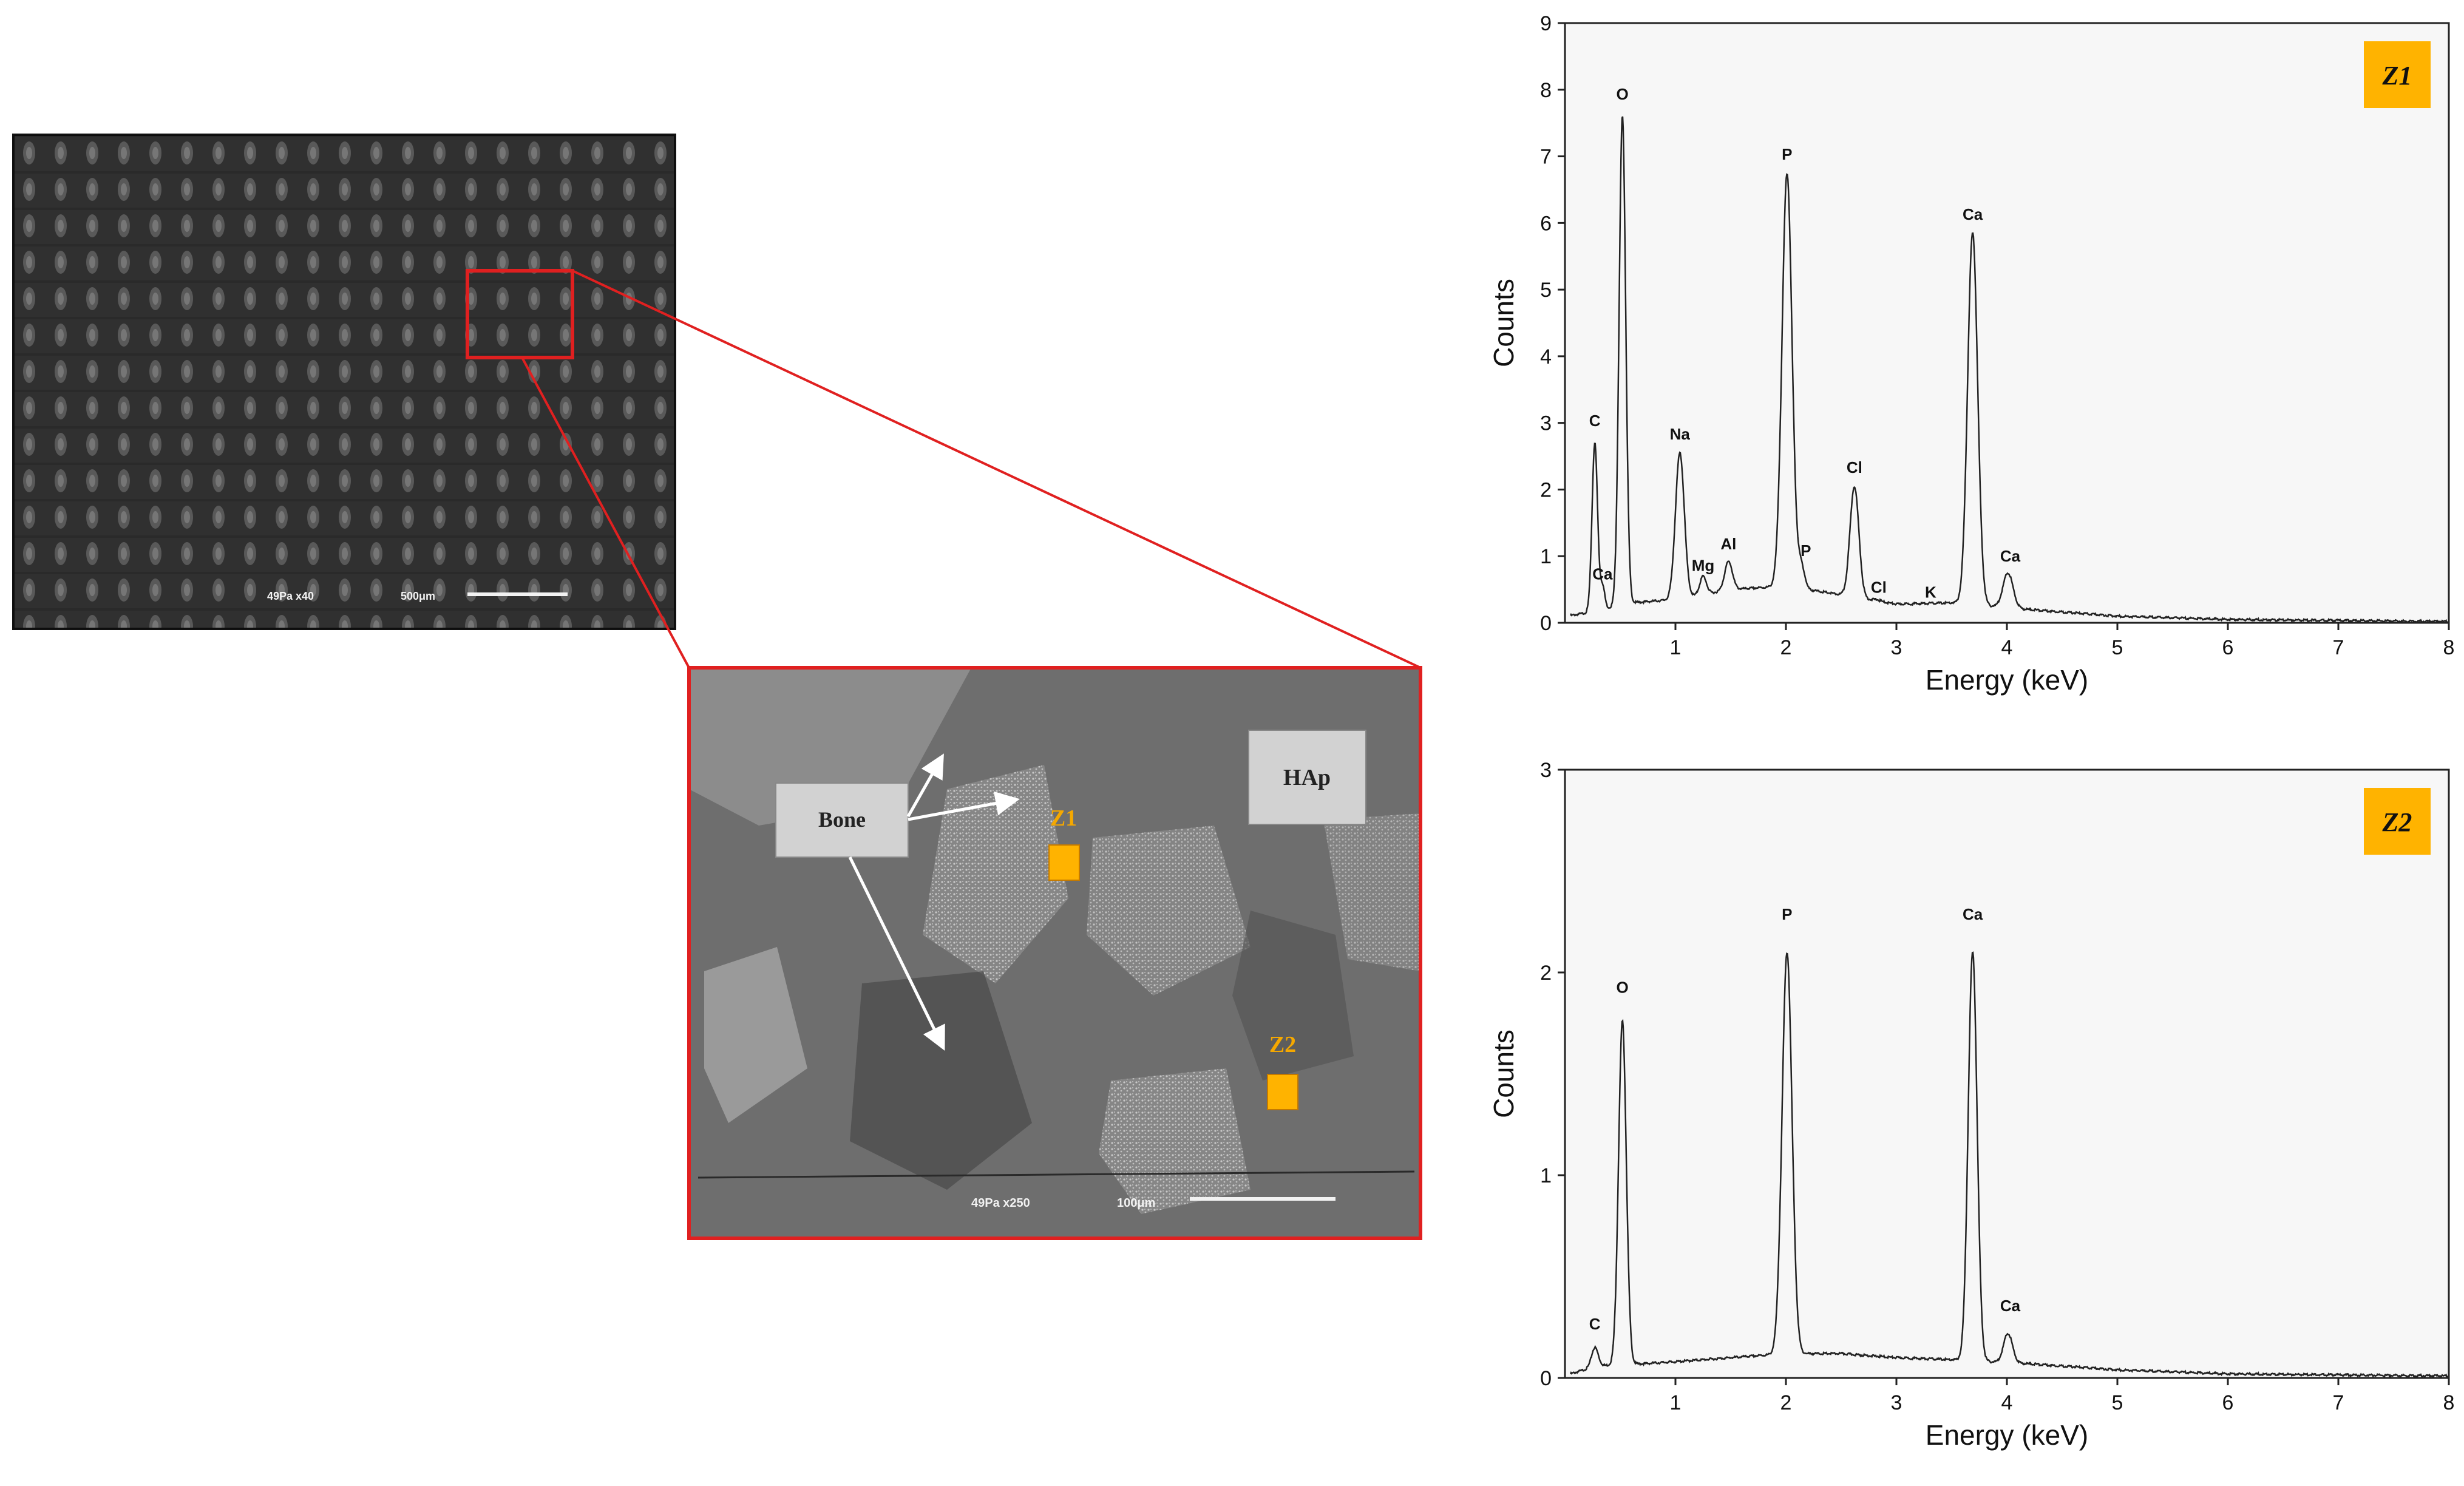 This screenshot has width=2464, height=1486. Describe the element at coordinates (1546, 90) in the screenshot. I see `y-tick-label: 8` at that location.